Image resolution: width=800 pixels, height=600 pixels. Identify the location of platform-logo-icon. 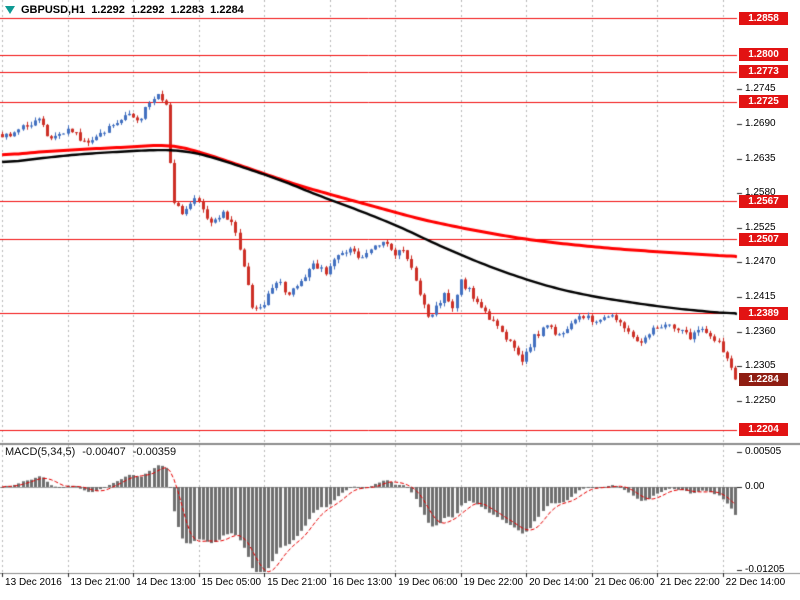
(10, 10).